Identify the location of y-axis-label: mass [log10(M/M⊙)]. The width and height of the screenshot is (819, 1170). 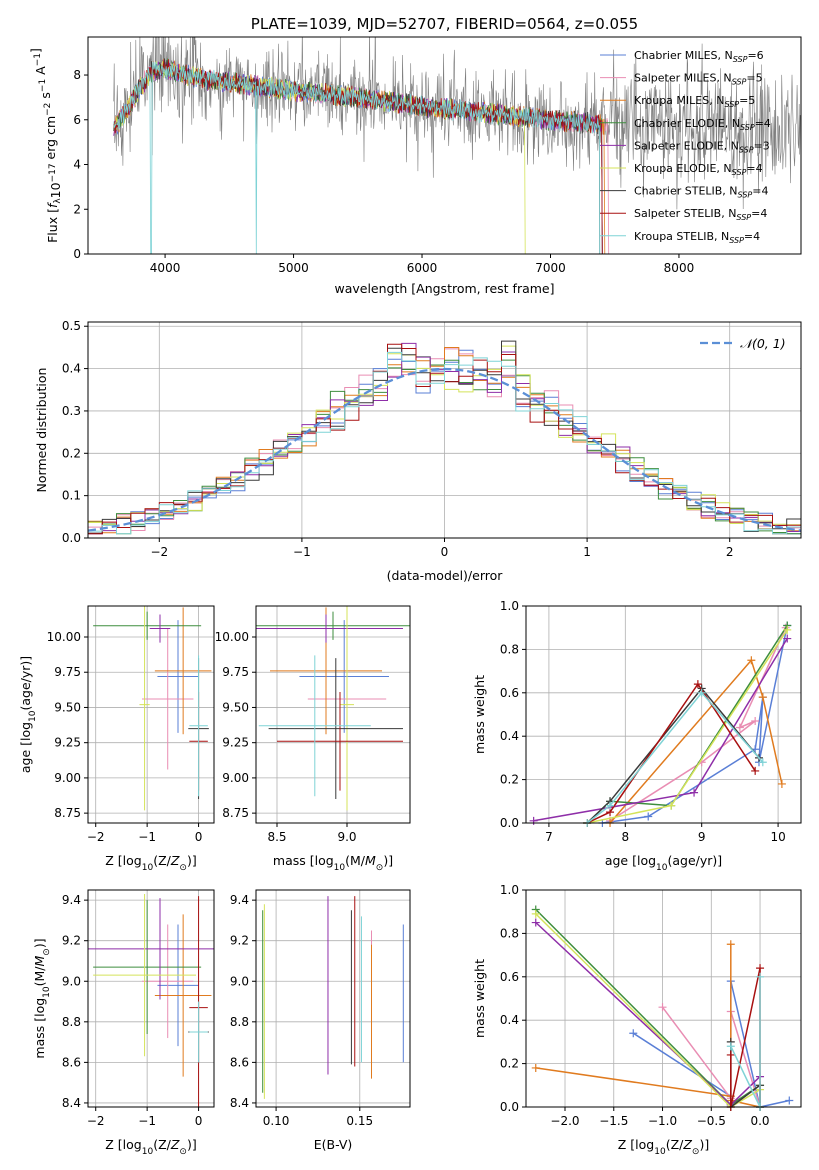
(42, 998).